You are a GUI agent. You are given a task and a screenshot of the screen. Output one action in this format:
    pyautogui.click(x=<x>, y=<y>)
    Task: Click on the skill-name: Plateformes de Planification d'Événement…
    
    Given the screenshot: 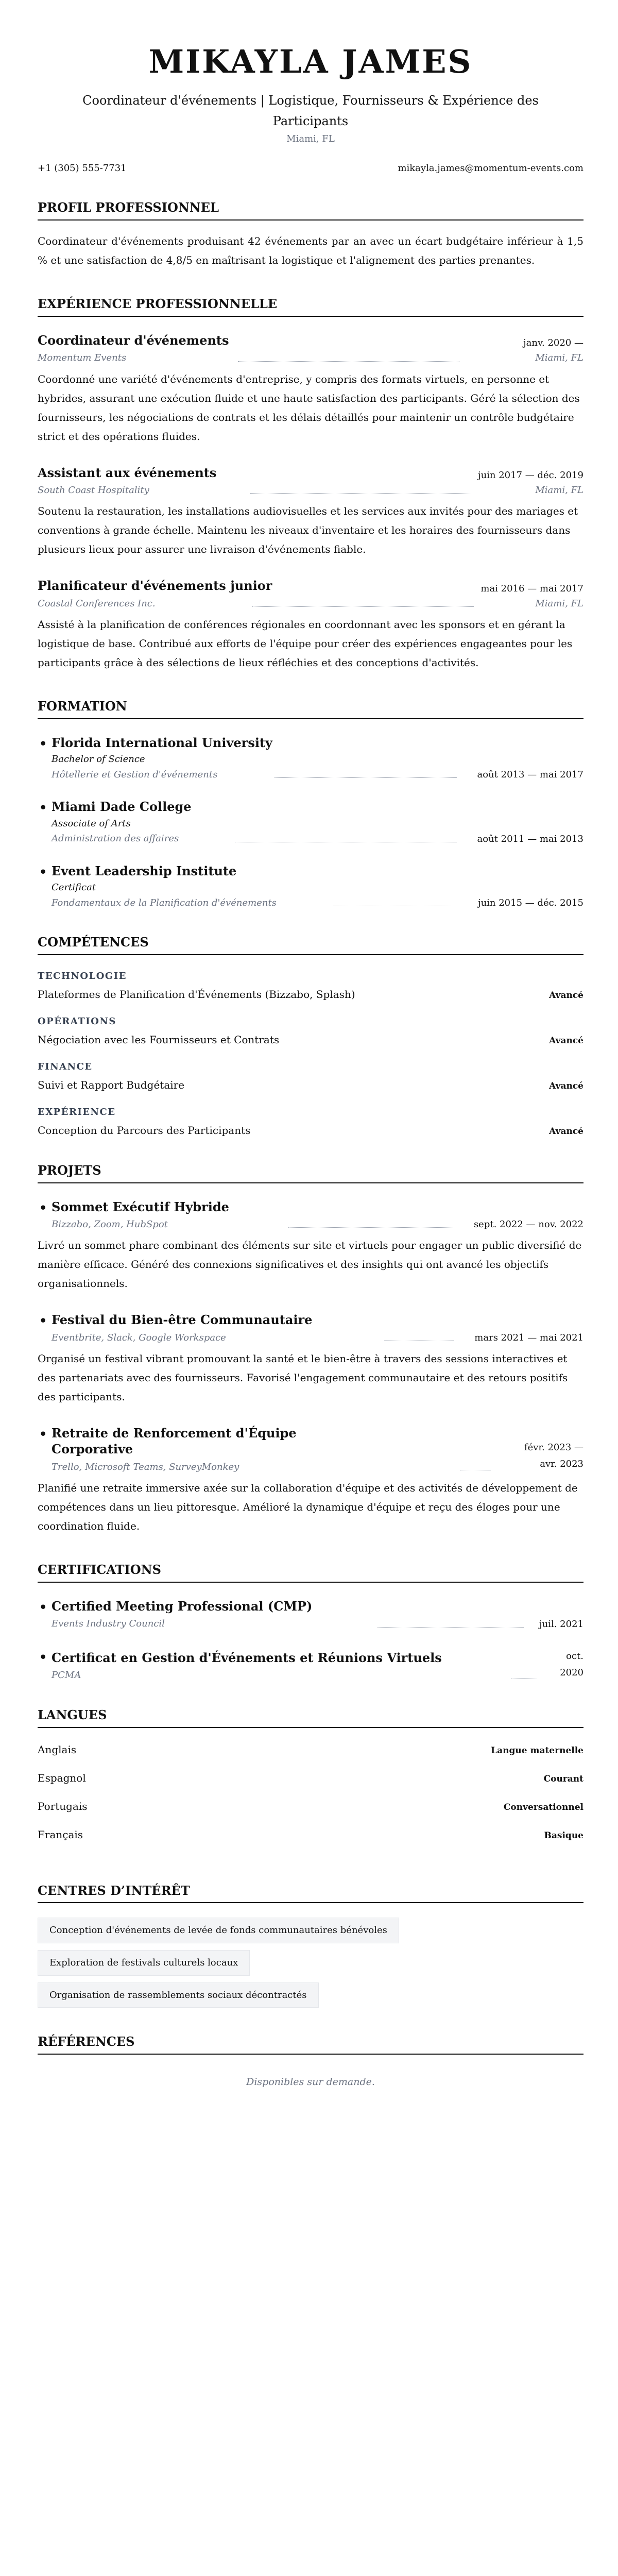 What is the action you would take?
    pyautogui.click(x=196, y=994)
    